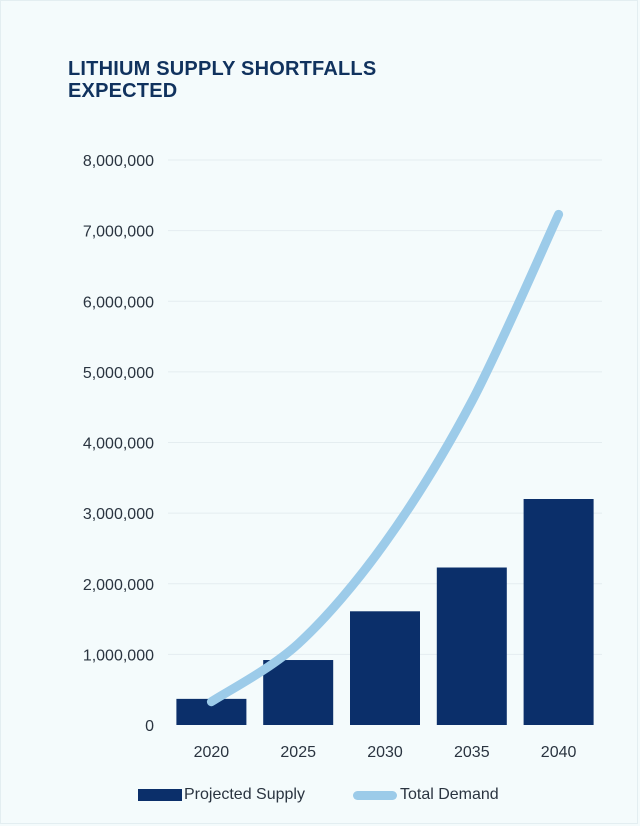 The height and width of the screenshot is (826, 640). What do you see at coordinates (449, 794) in the screenshot?
I see `legend-label-demand: Total Demand` at bounding box center [449, 794].